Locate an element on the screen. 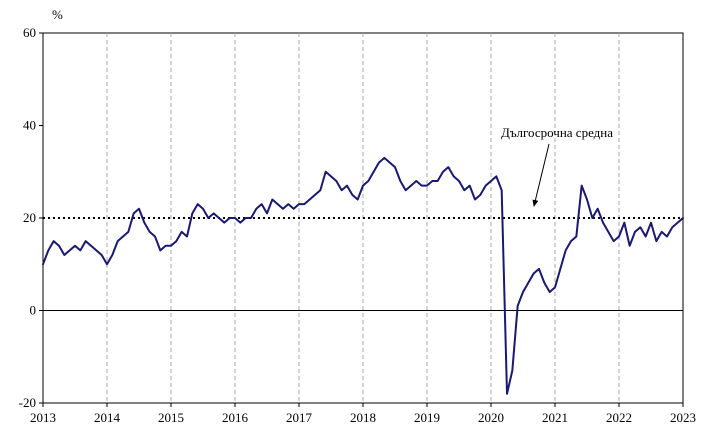  y-tick-label: -20 is located at coordinates (27, 402).